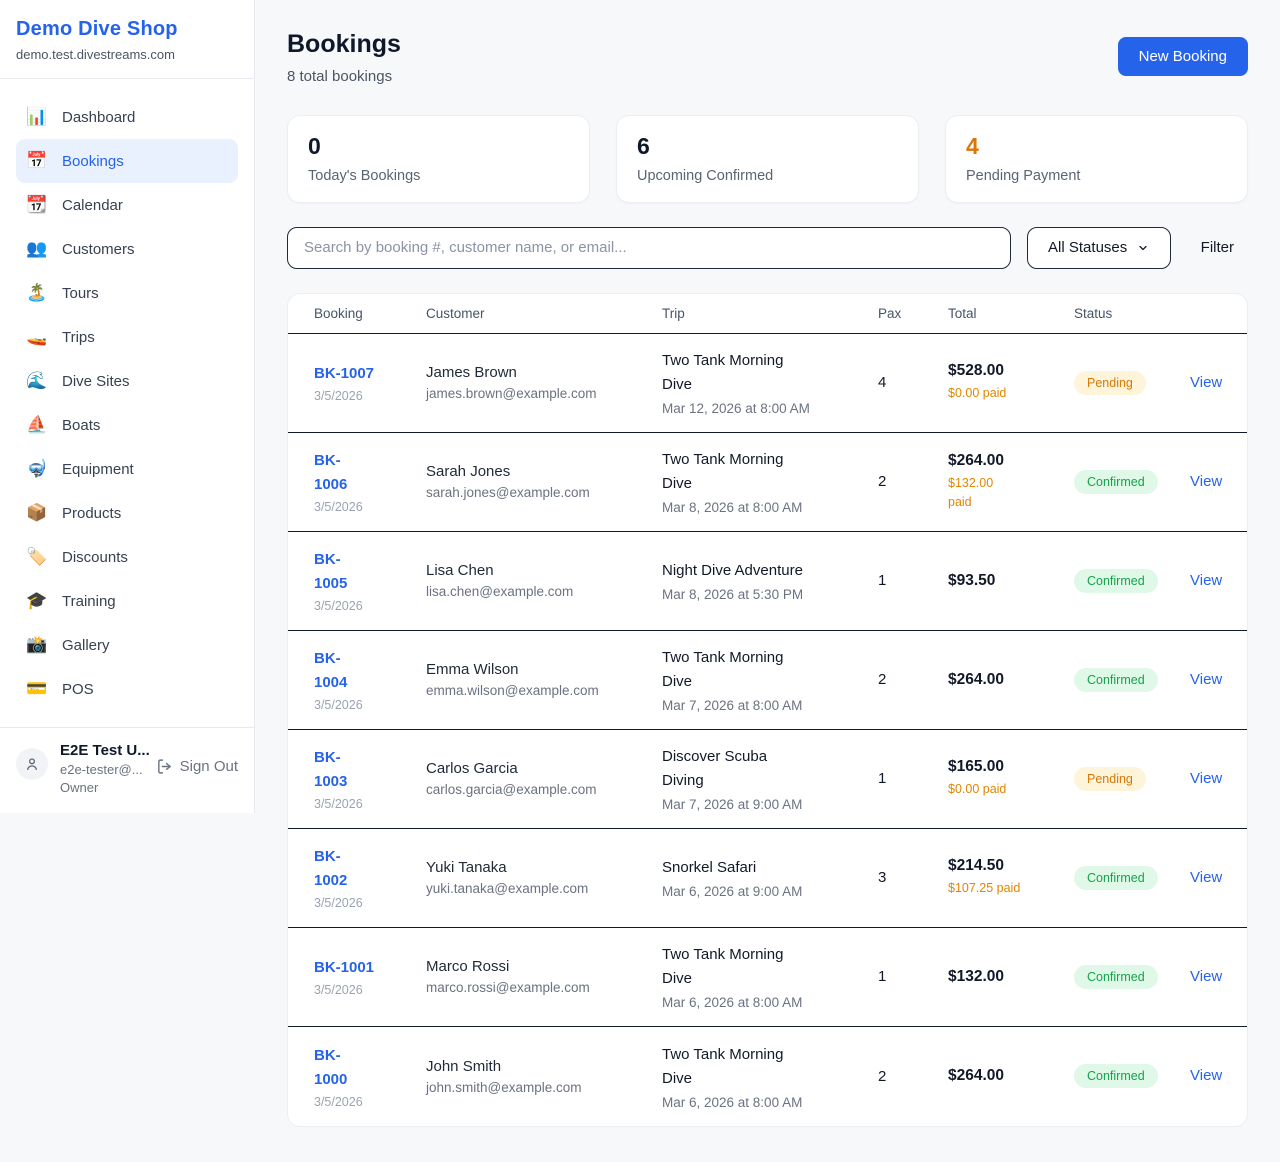 The width and height of the screenshot is (1280, 1162). Describe the element at coordinates (508, 493) in the screenshot. I see `customer-email: sarah.jones@example.com` at that location.